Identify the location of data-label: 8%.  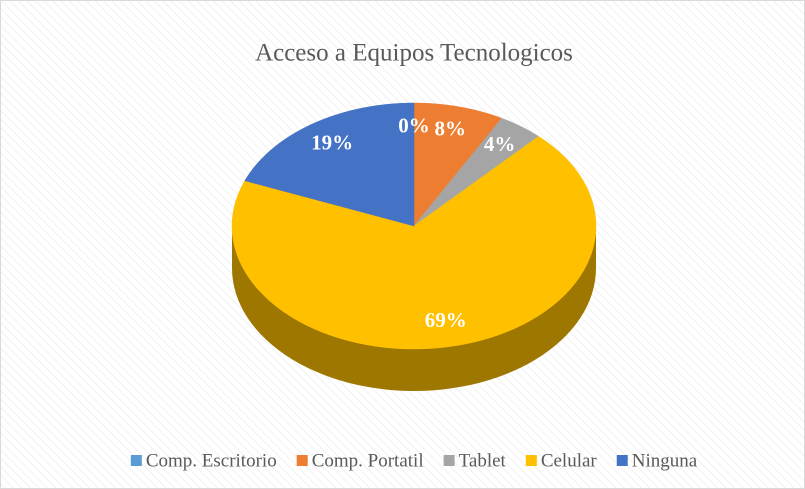
(450, 129).